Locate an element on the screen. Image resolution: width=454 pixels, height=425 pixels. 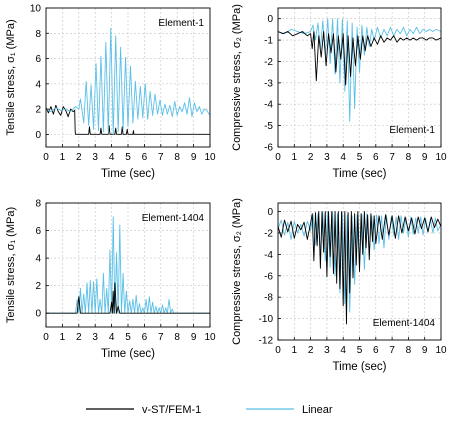
y-tick-label: -8 is located at coordinates (268, 298).